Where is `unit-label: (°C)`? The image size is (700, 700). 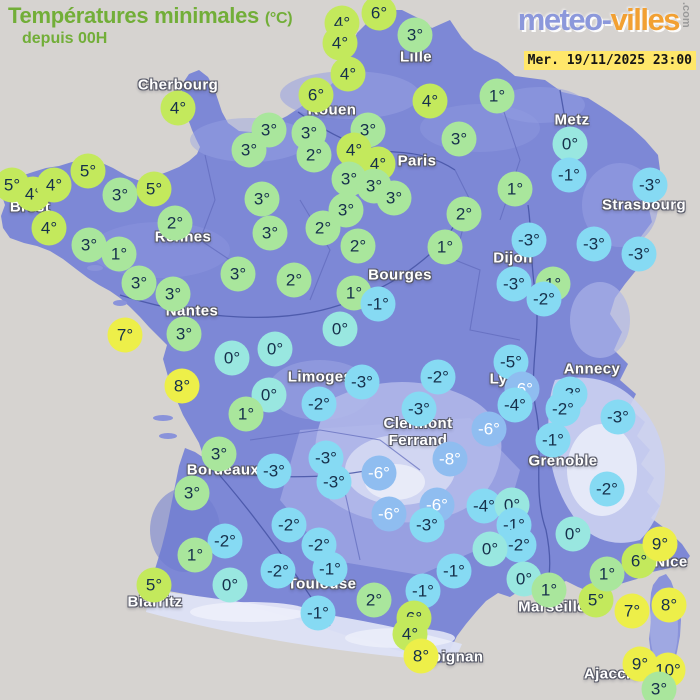 unit-label: (°C) is located at coordinates (278, 18).